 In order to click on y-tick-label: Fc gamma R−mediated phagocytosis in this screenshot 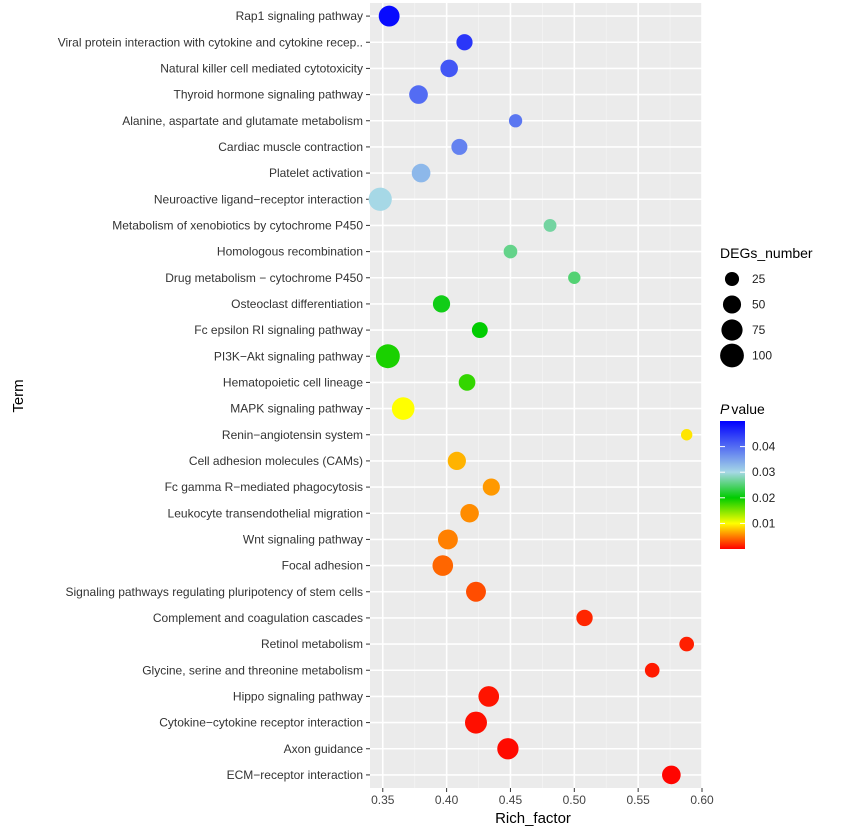, I will do `click(264, 487)`.